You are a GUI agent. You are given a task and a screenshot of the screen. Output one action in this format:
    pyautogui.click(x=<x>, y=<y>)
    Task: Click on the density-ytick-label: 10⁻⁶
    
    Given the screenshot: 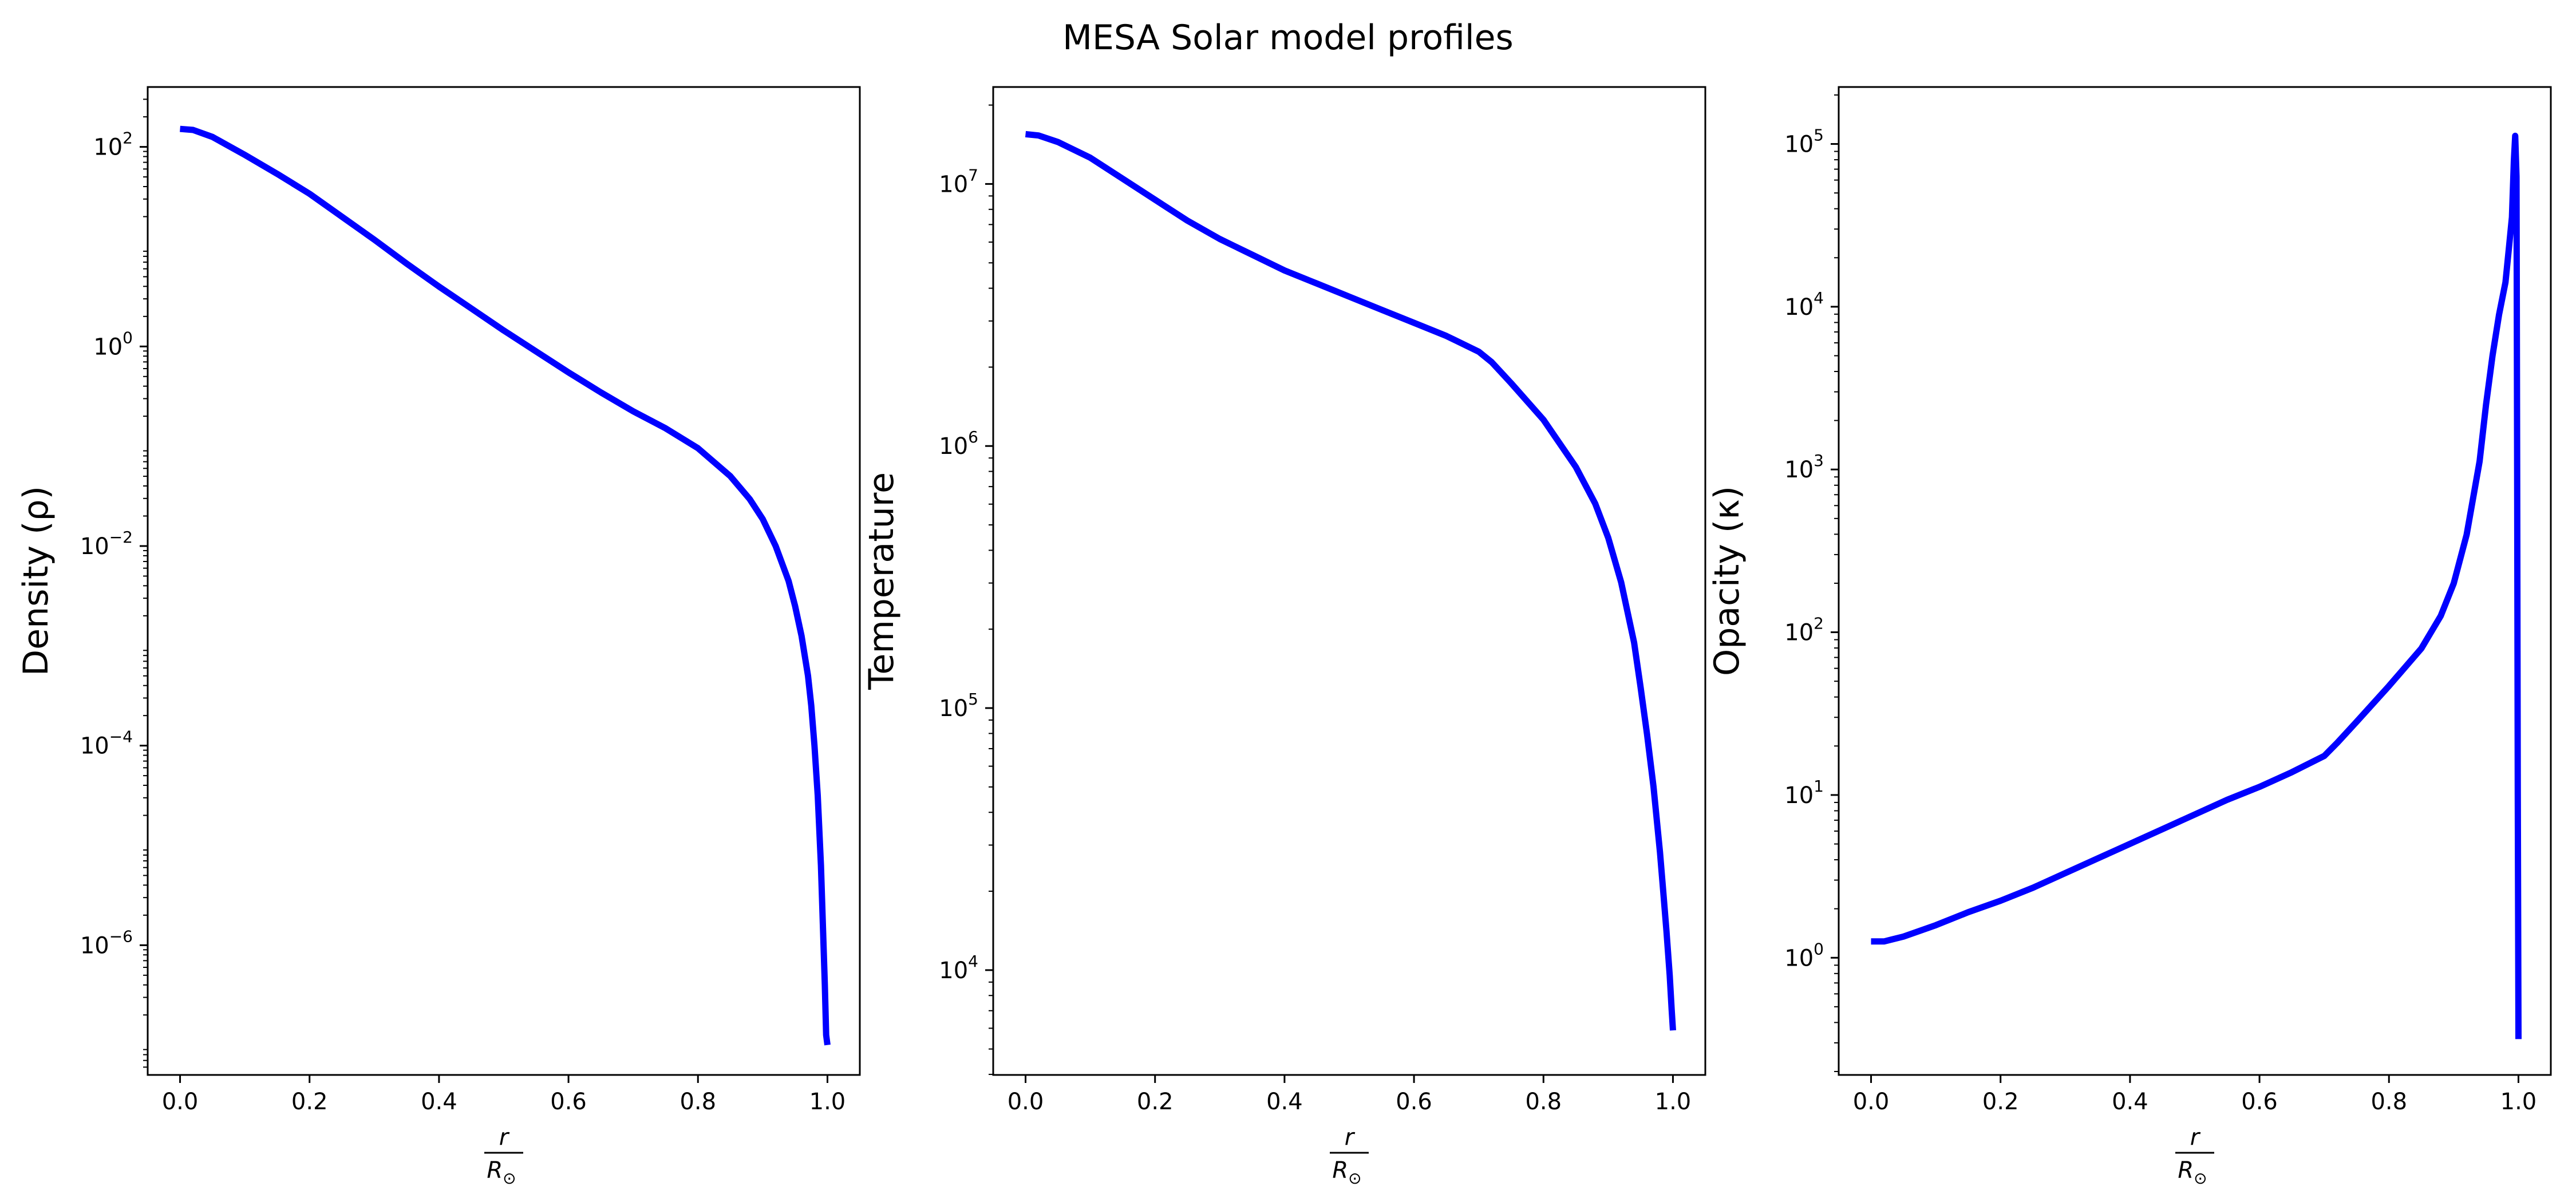 What is the action you would take?
    pyautogui.click(x=106, y=943)
    